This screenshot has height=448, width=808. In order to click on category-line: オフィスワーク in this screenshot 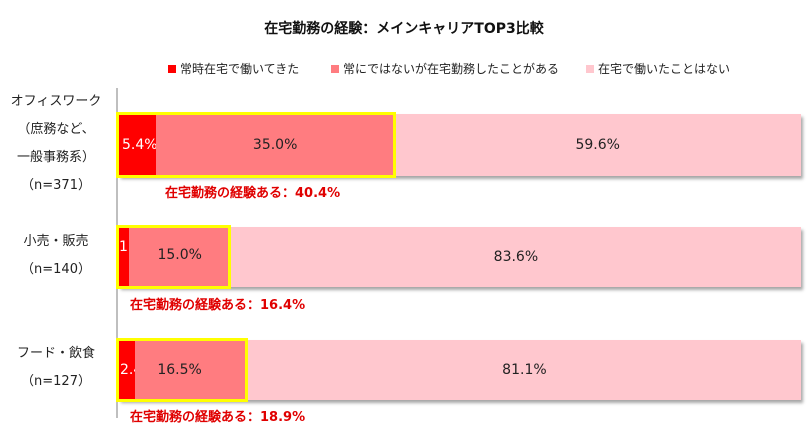, I will do `click(56, 101)`.